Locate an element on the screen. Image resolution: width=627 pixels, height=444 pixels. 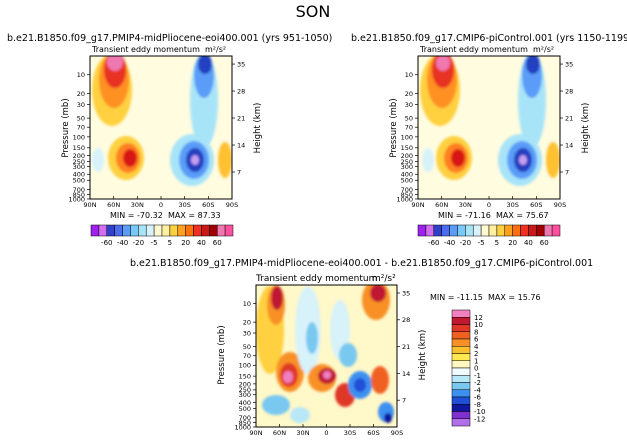
pressure-tick-label: 700 is located at coordinates (79, 190).